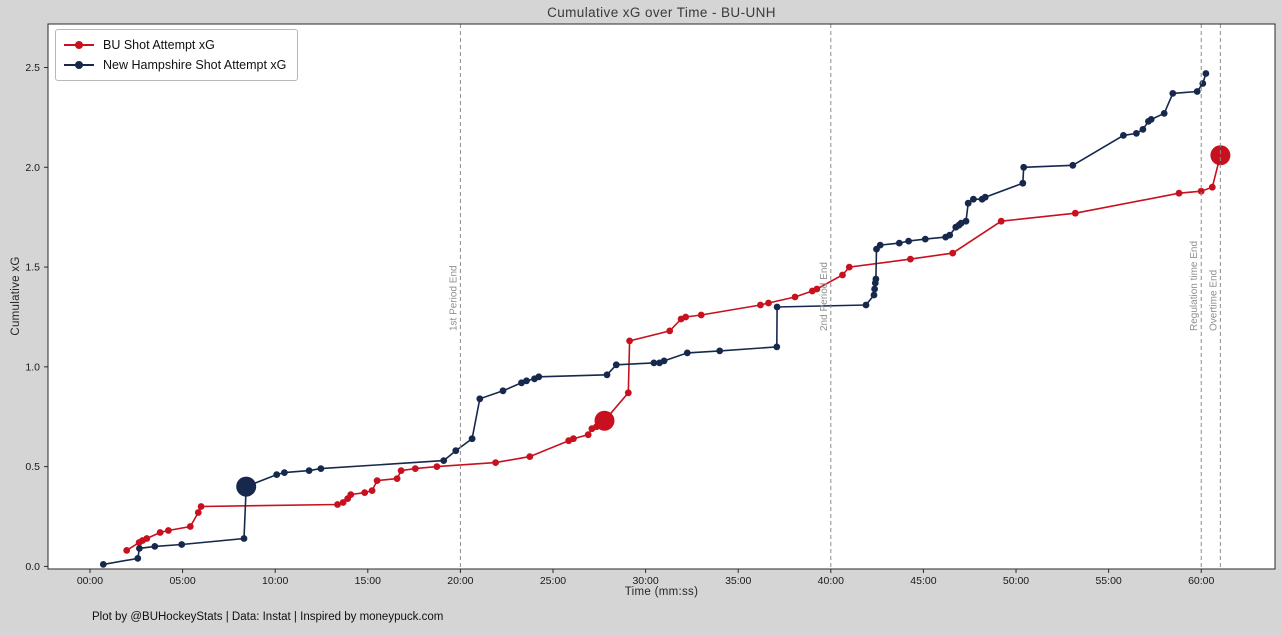 This screenshot has height=636, width=1282. I want to click on y-tick-label: 1.5, so click(32, 268).